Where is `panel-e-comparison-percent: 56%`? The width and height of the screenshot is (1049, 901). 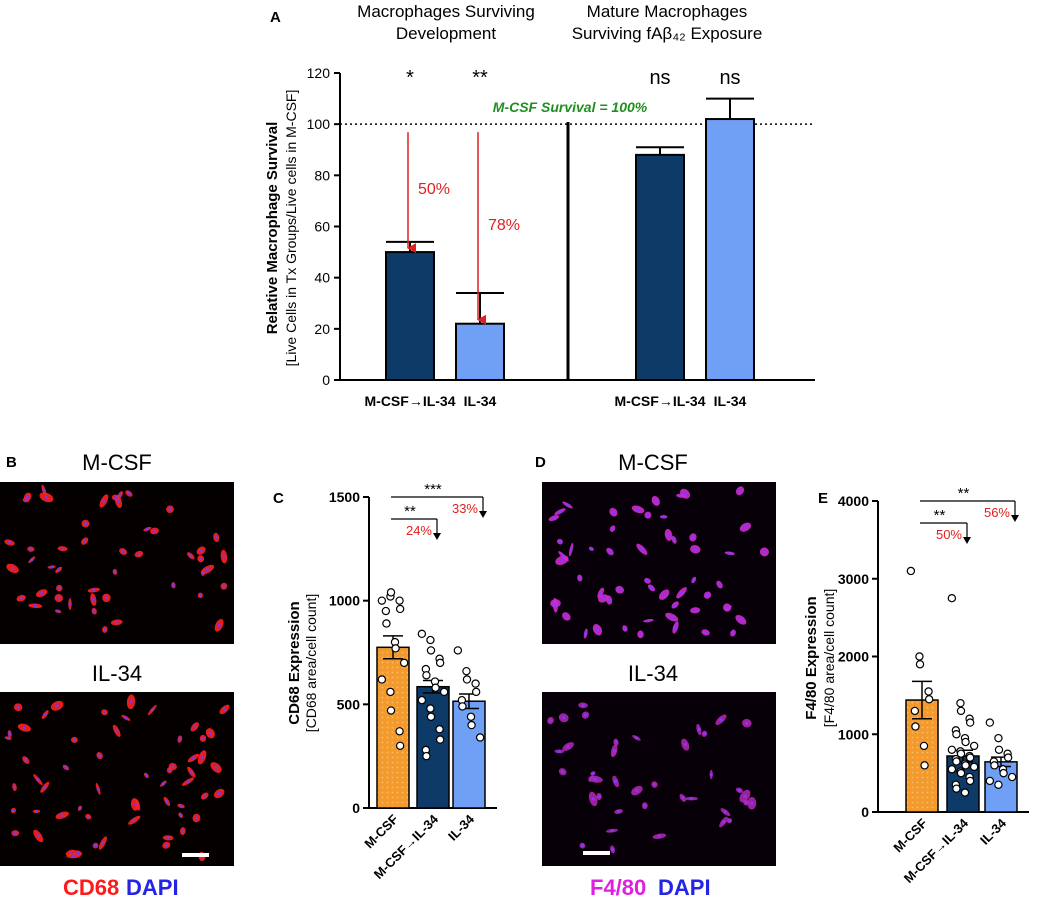
panel-e-comparison-percent: 56% is located at coordinates (997, 512).